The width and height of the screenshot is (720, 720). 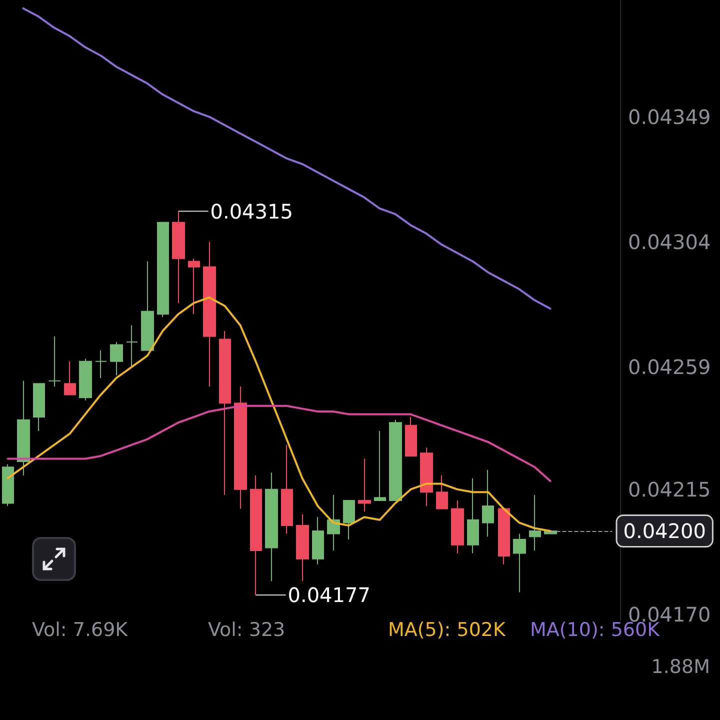 I want to click on text: 1.88M, so click(x=680, y=667).